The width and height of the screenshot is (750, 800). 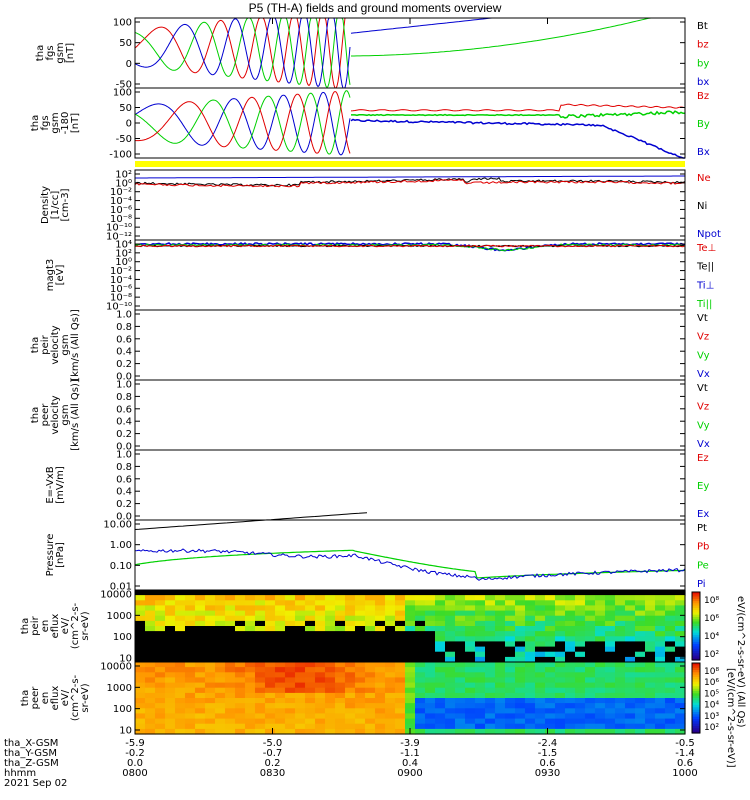 I want to click on colorbar-tick: 10³, so click(x=711, y=717).